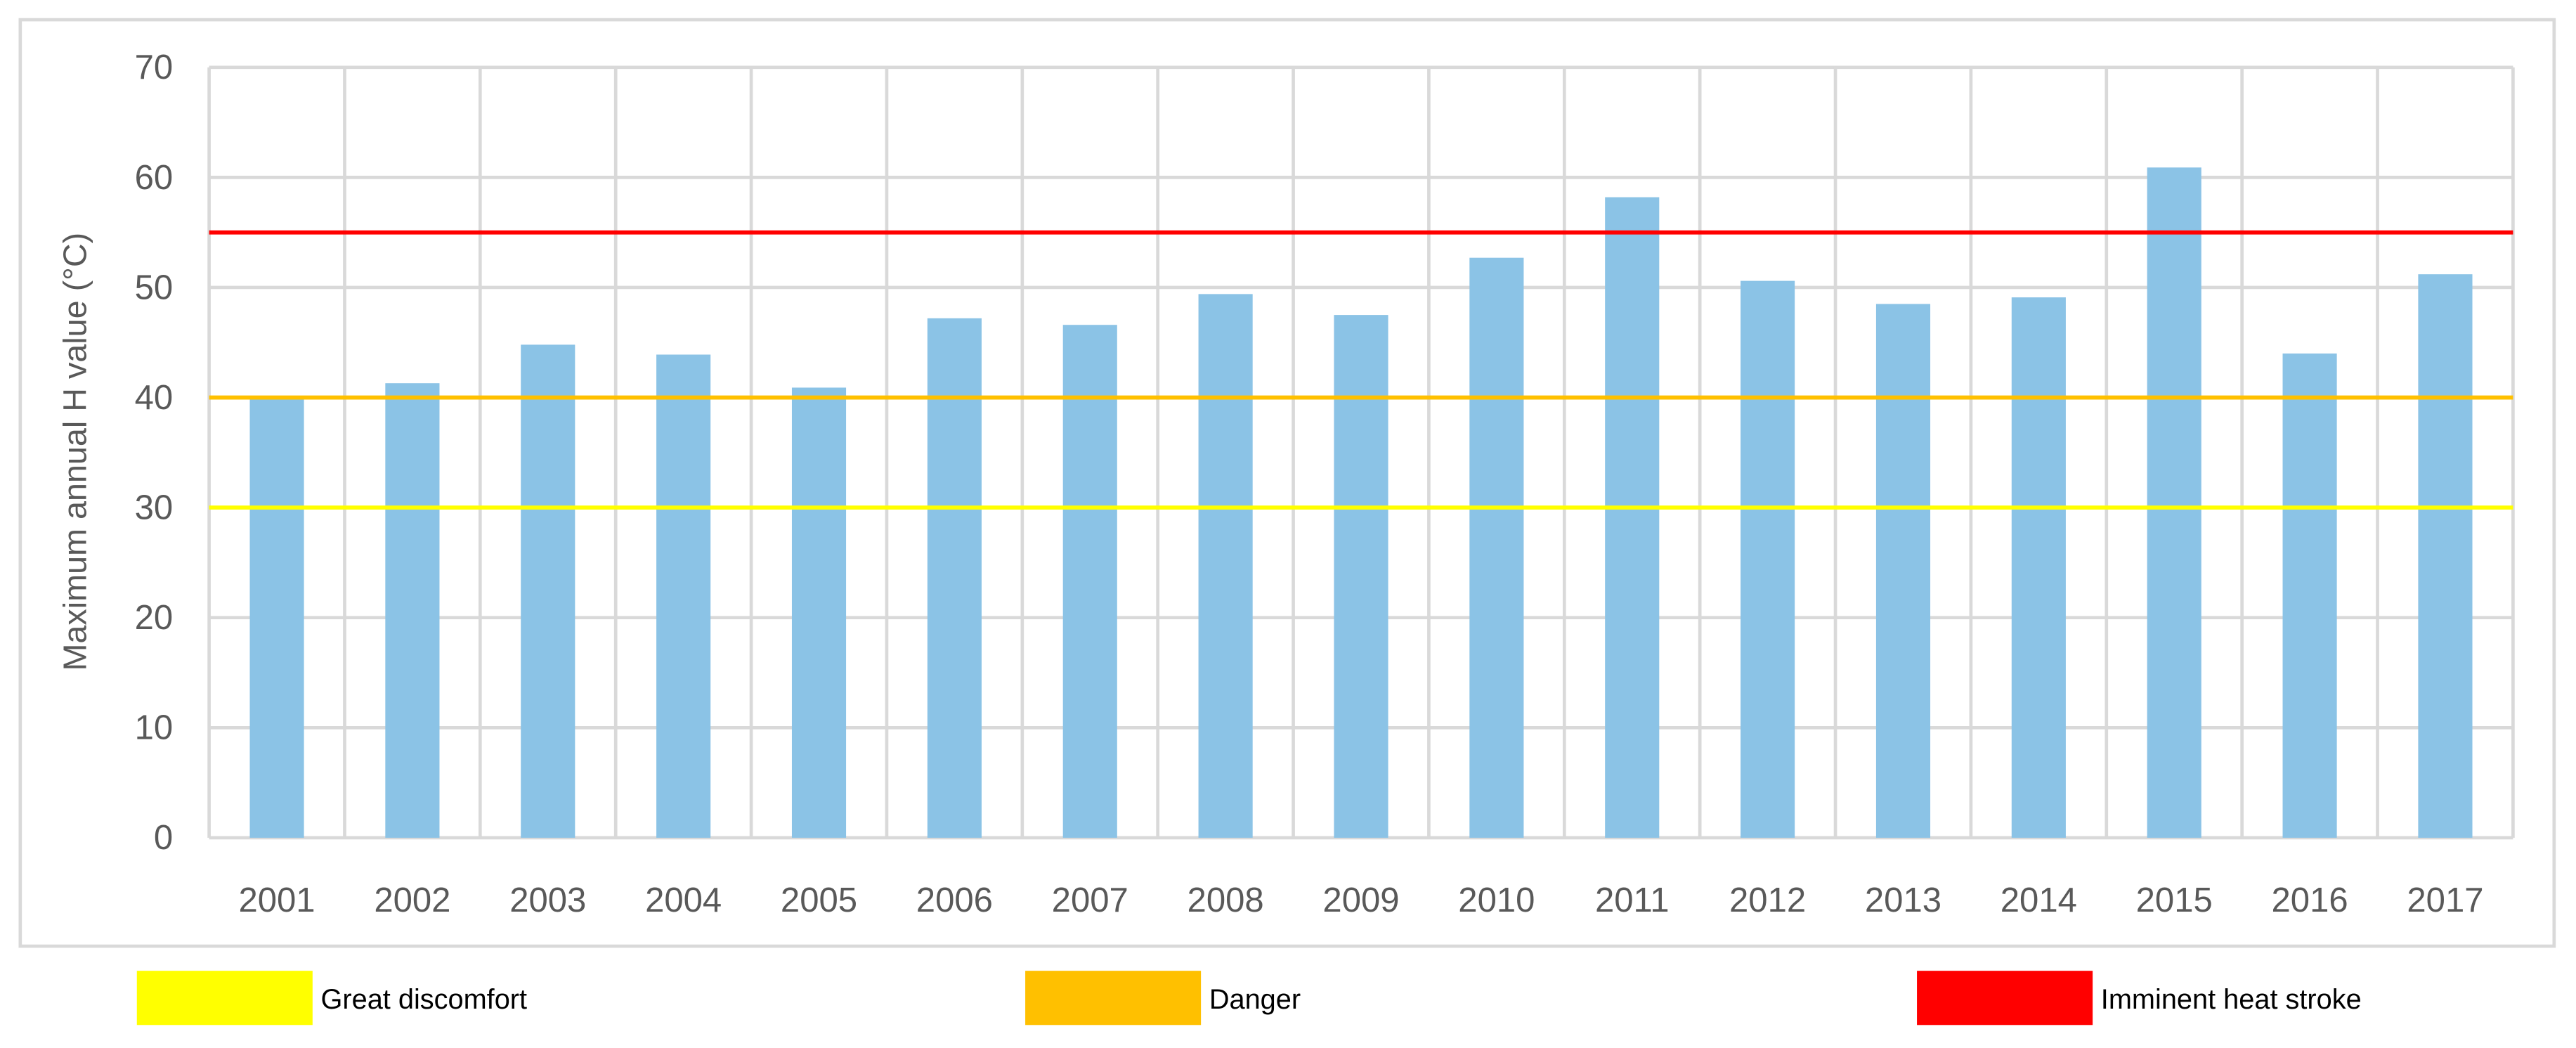  What do you see at coordinates (154, 67) in the screenshot?
I see `y-tick-label: 70` at bounding box center [154, 67].